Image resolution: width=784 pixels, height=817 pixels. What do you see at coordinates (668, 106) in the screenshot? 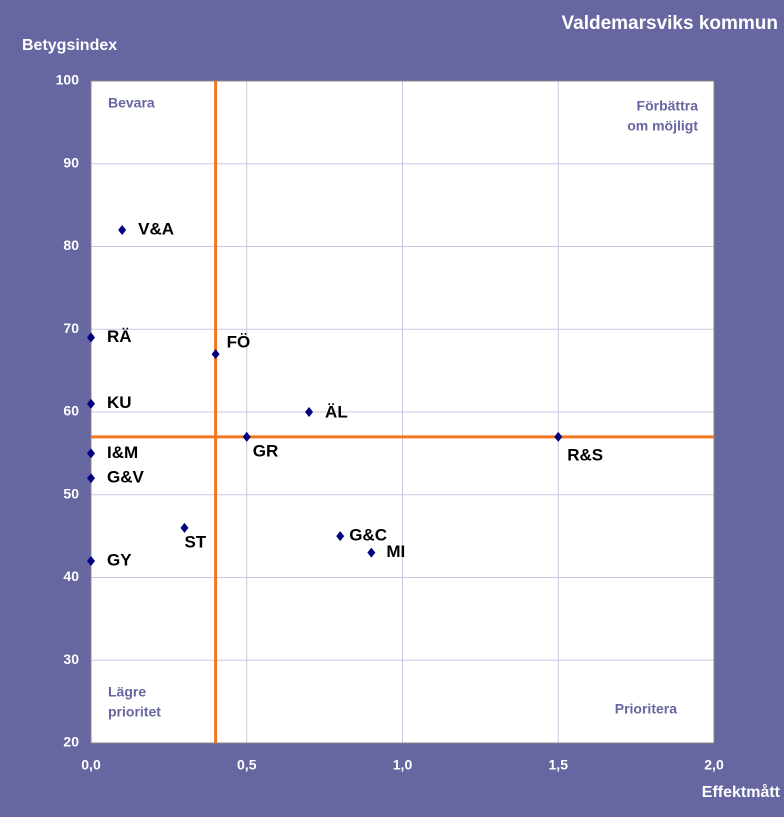
I see `quadrant-label: Förbättra` at bounding box center [668, 106].